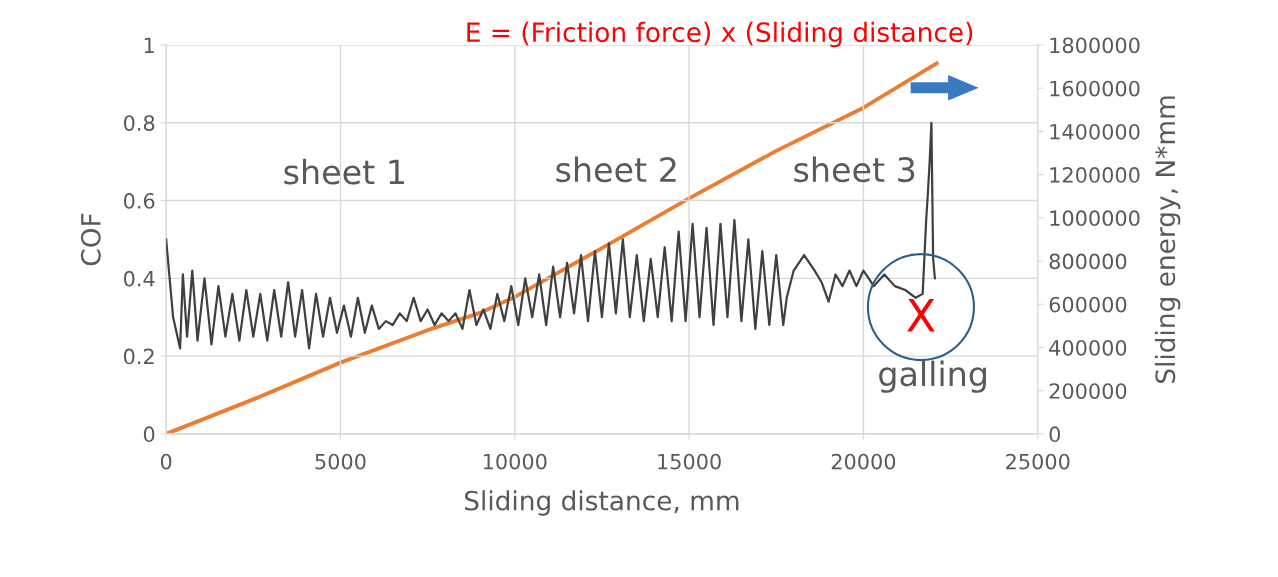 The height and width of the screenshot is (577, 1278). What do you see at coordinates (1088, 391) in the screenshot?
I see `y2-tick-label: 200000` at bounding box center [1088, 391].